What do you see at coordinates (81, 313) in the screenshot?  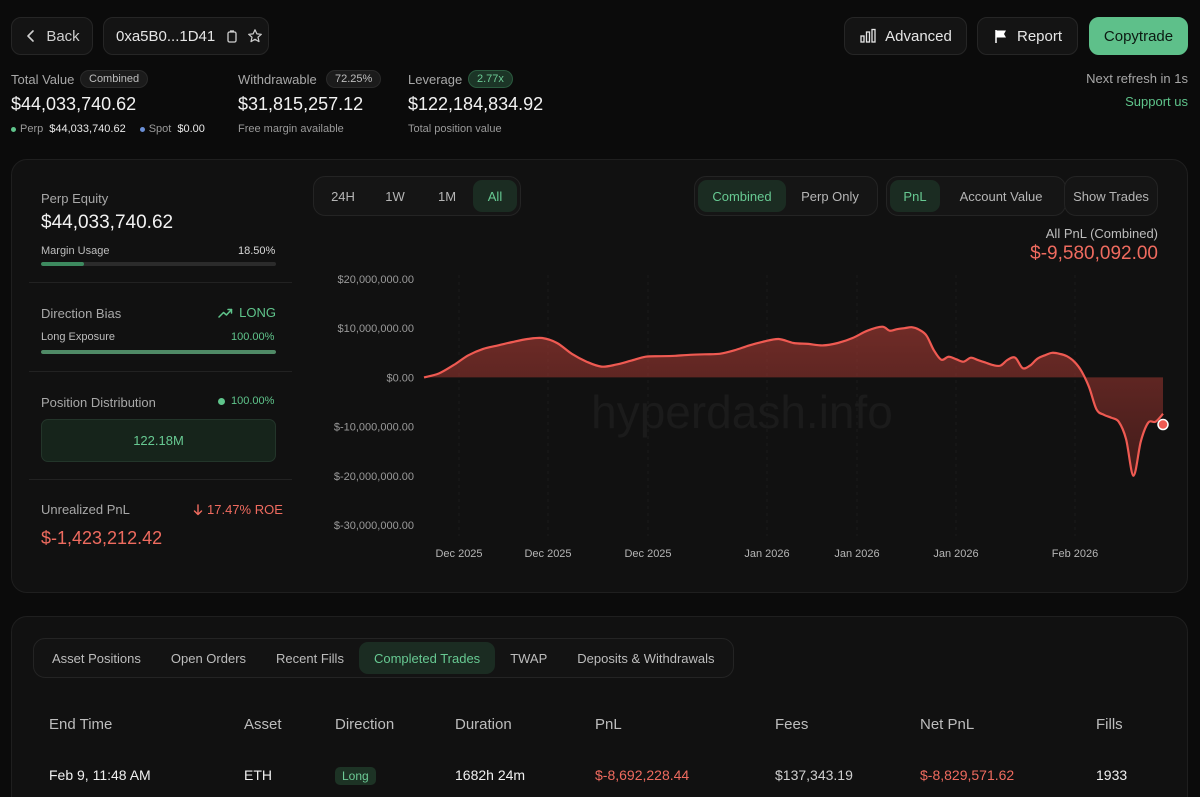 I see `direction-bias-label: Direction Bias` at bounding box center [81, 313].